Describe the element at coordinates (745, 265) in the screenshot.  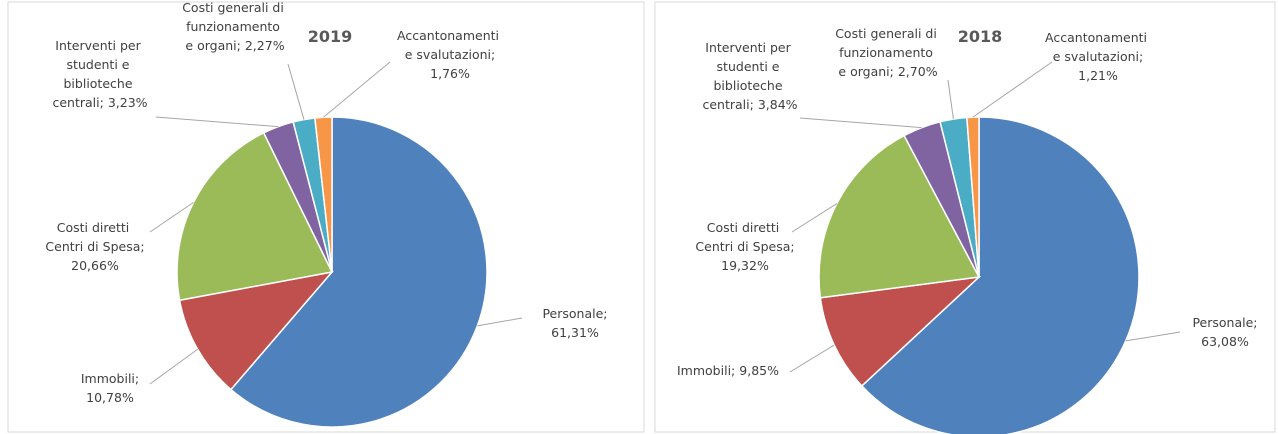
I see `value-label: 19,32%` at that location.